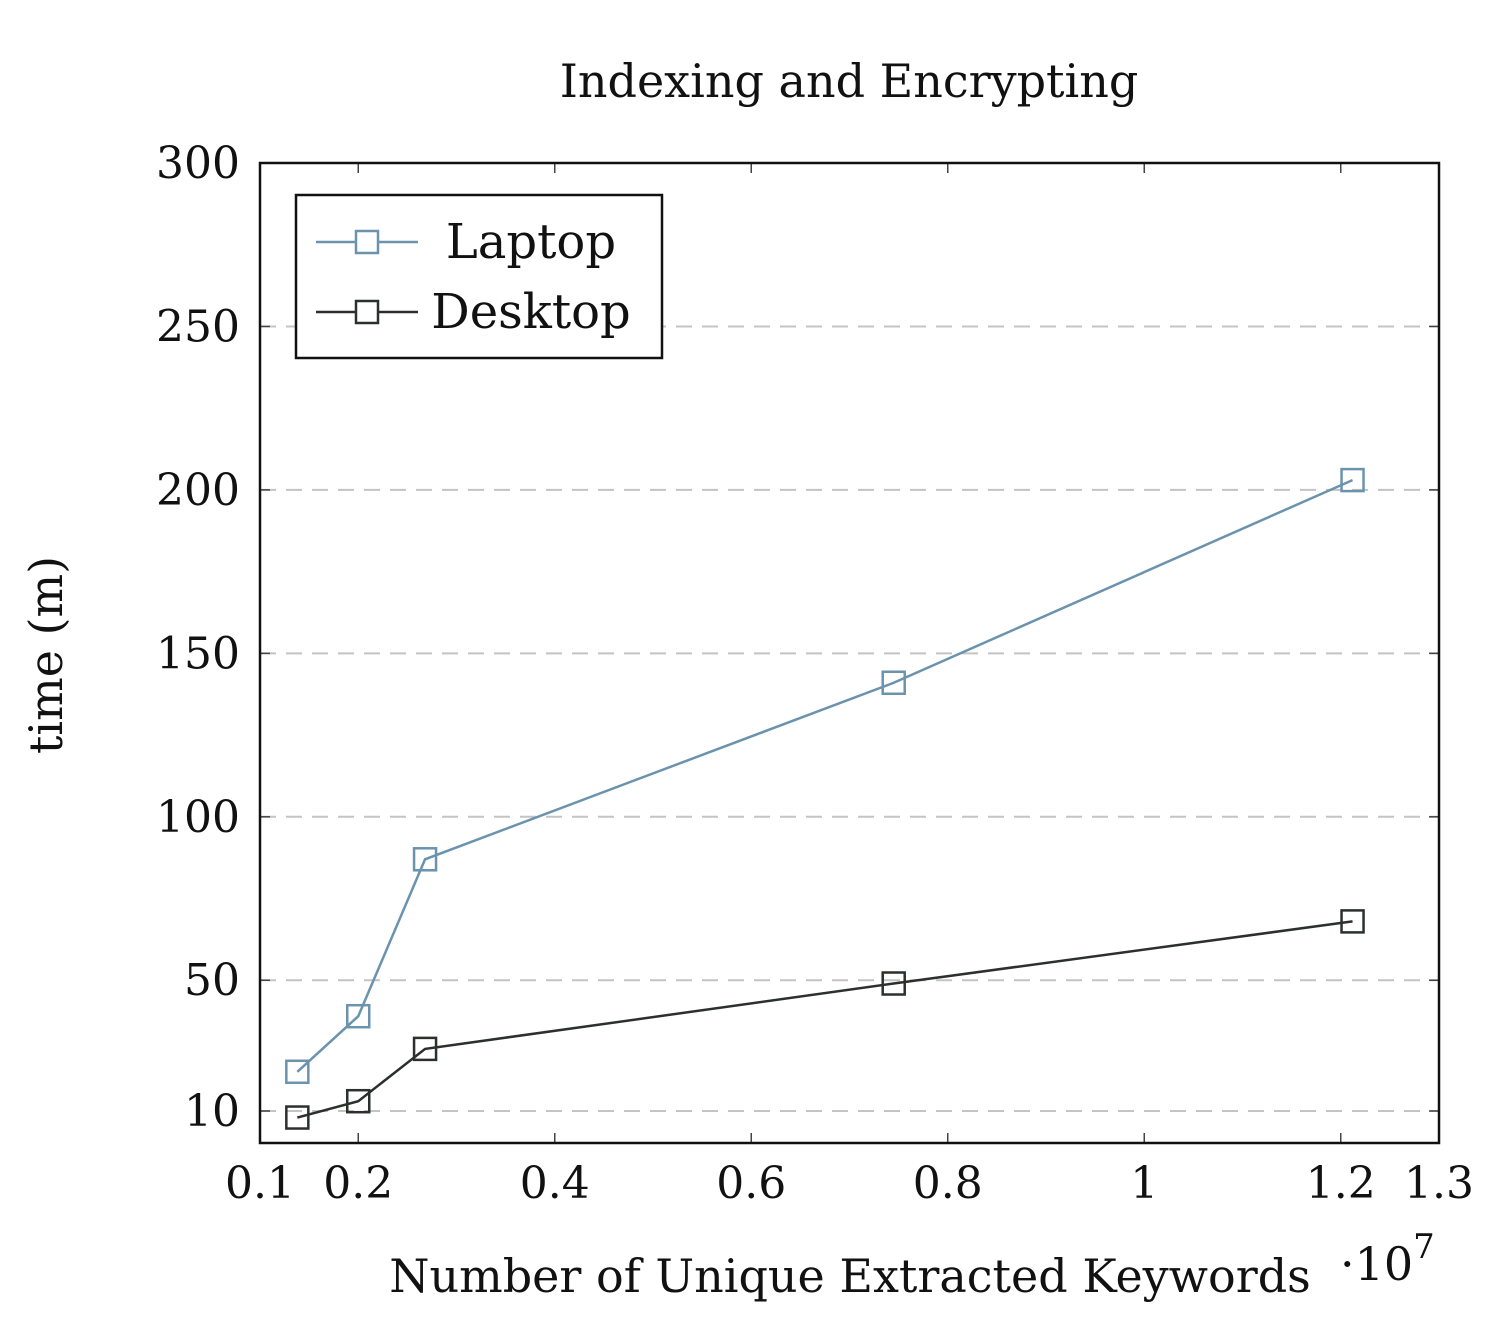 The image size is (1492, 1339). I want to click on x-tick-label: 1.3, so click(1439, 1183).